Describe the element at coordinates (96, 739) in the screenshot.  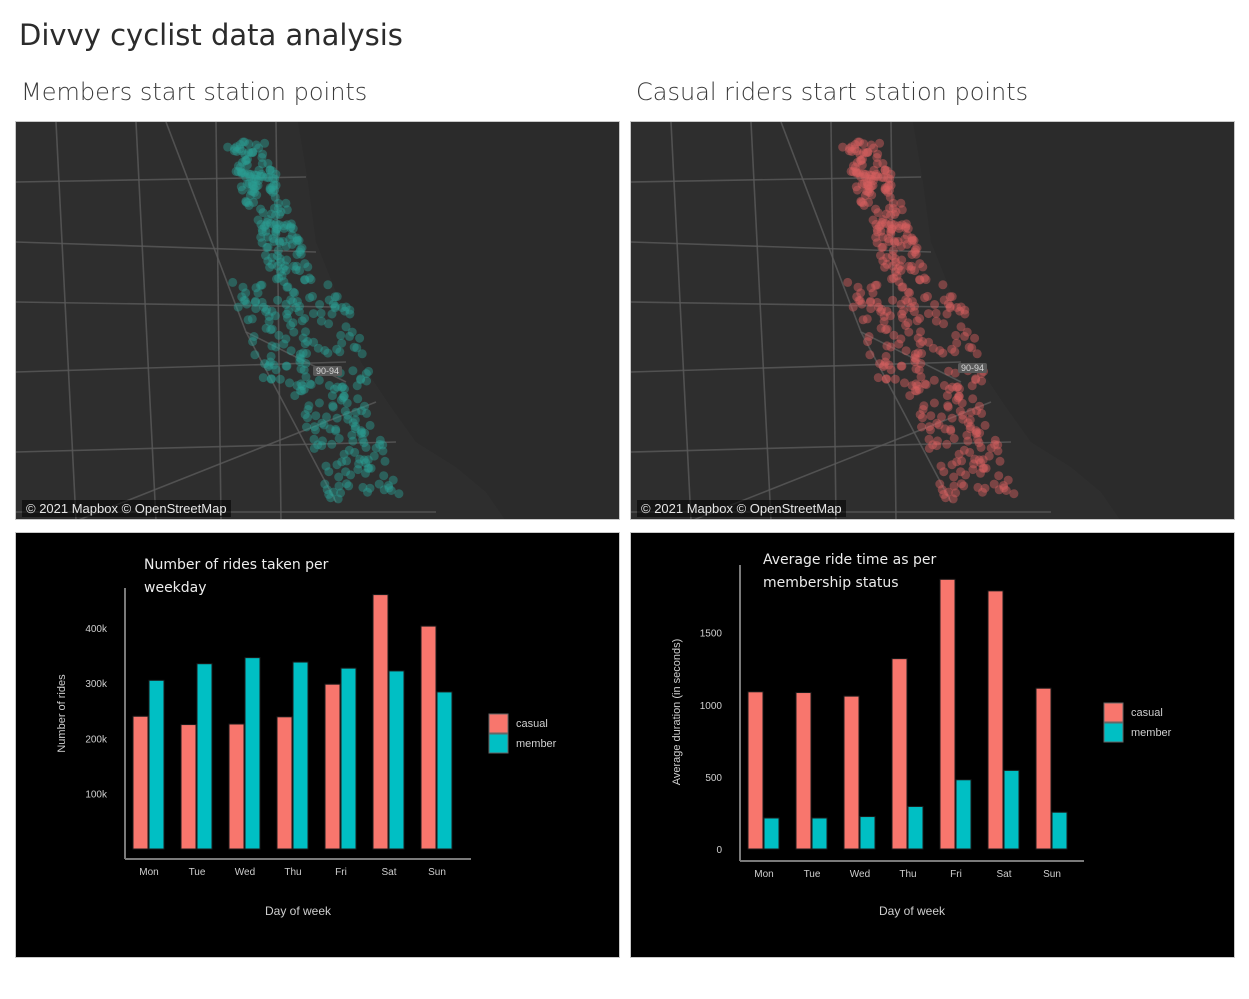
I see `y-tick-label: 200k` at that location.